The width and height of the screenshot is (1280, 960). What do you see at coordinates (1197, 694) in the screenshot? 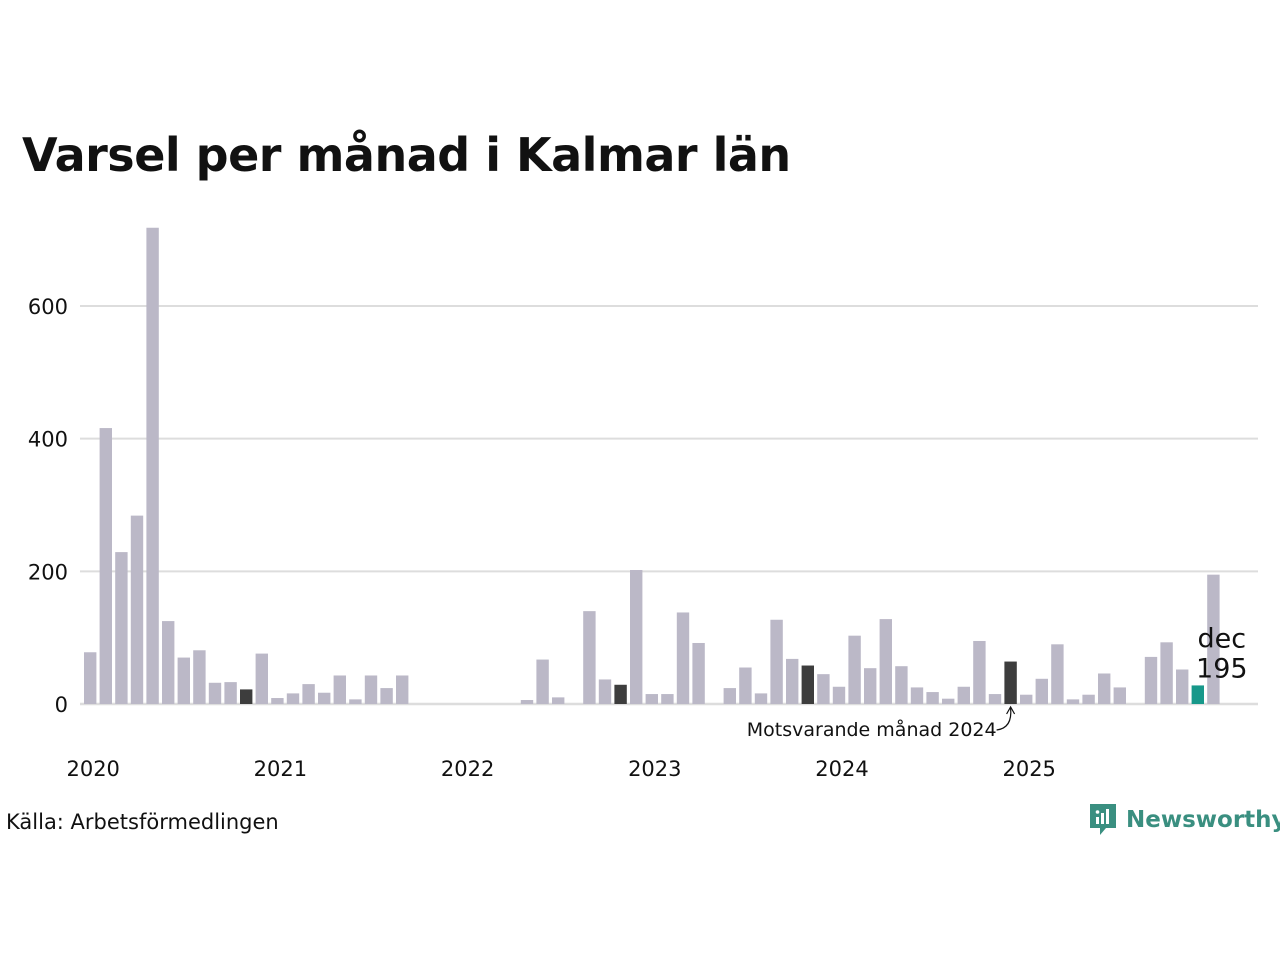
I see `bar-highlight` at bounding box center [1197, 694].